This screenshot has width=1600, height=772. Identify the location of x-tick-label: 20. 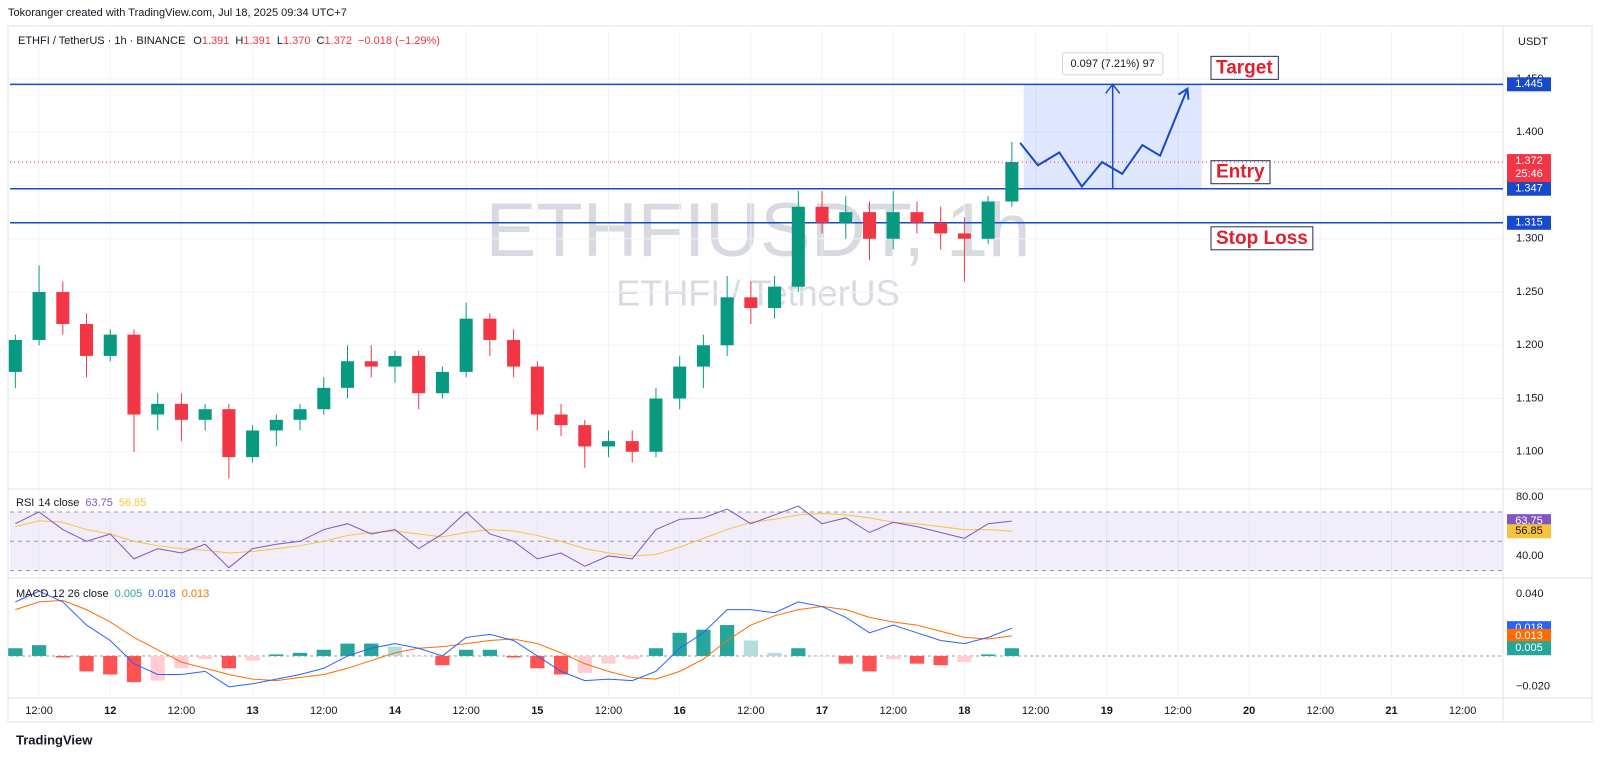
(1249, 711).